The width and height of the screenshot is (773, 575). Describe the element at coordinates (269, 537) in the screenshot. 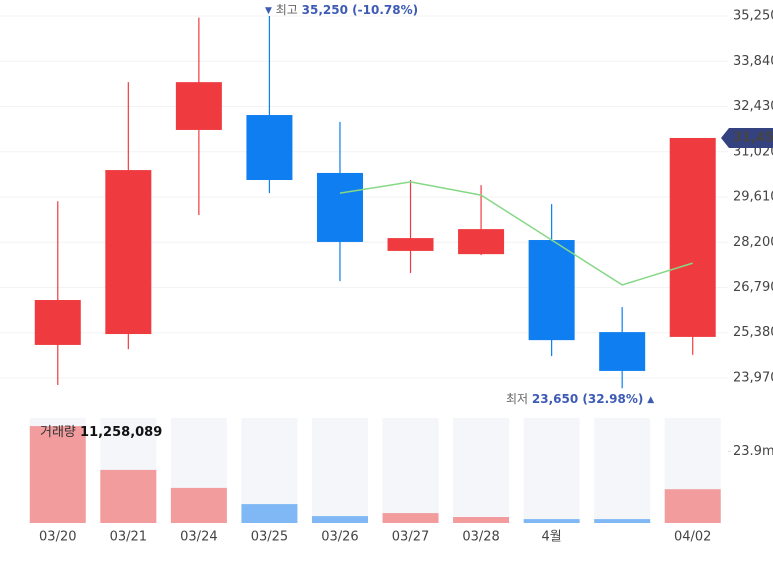

I see `x-tick-label: 03/25` at that location.